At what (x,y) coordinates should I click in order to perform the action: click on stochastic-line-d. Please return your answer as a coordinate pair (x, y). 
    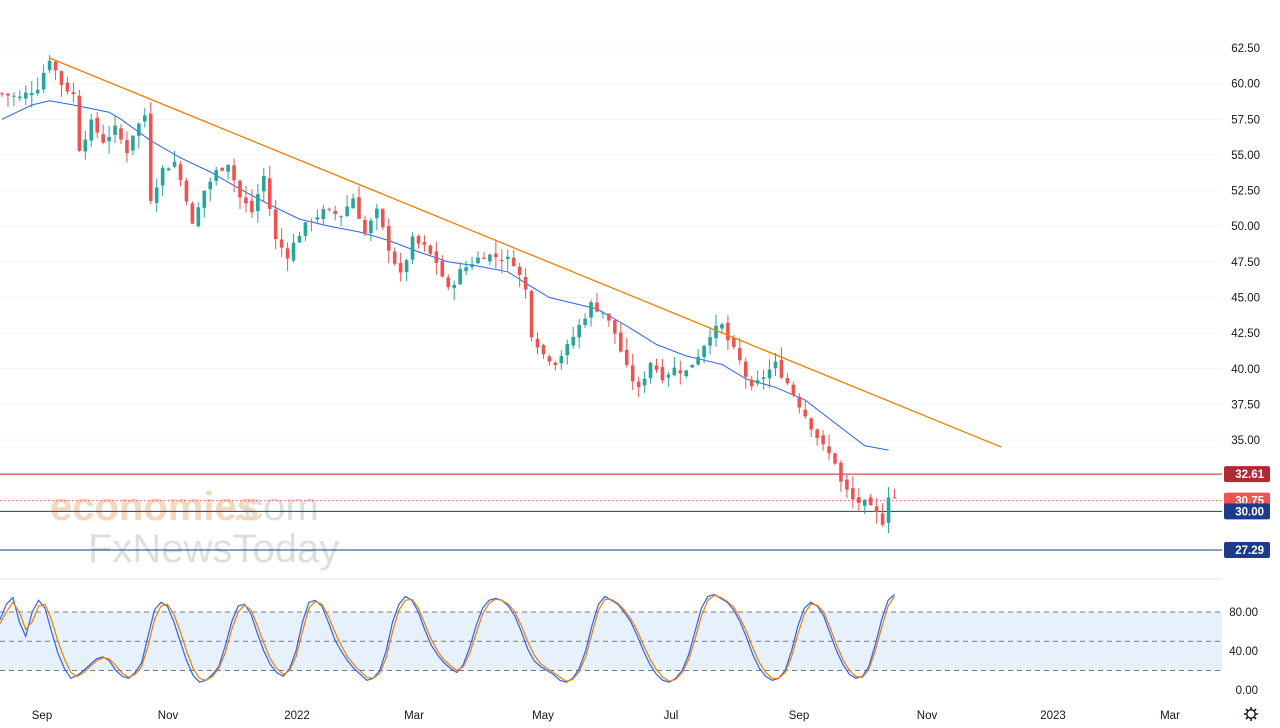
    Looking at the image, I should click on (448, 638).